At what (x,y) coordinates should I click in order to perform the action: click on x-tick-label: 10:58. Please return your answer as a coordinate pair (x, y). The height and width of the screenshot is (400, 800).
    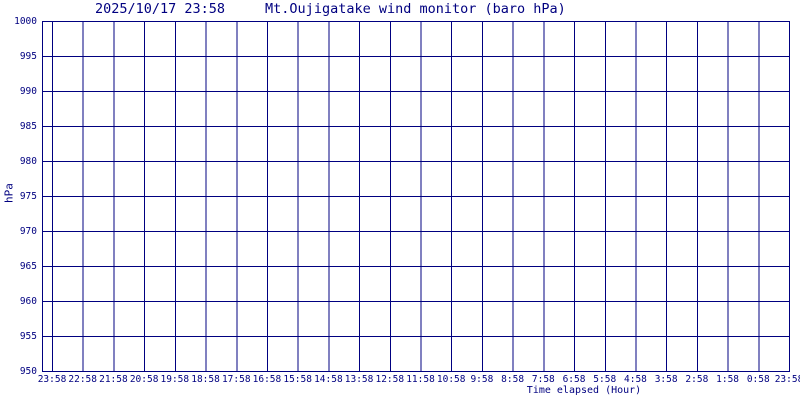
    Looking at the image, I should click on (451, 379).